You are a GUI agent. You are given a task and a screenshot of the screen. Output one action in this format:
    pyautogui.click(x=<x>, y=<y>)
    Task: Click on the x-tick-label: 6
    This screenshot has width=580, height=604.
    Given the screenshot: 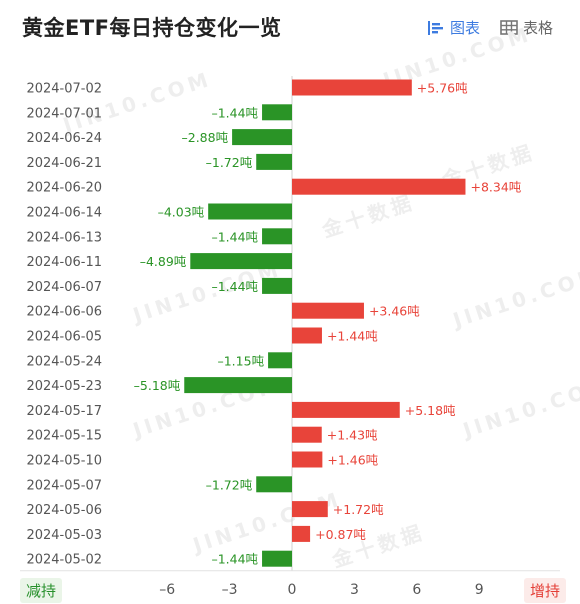 What is the action you would take?
    pyautogui.click(x=416, y=590)
    